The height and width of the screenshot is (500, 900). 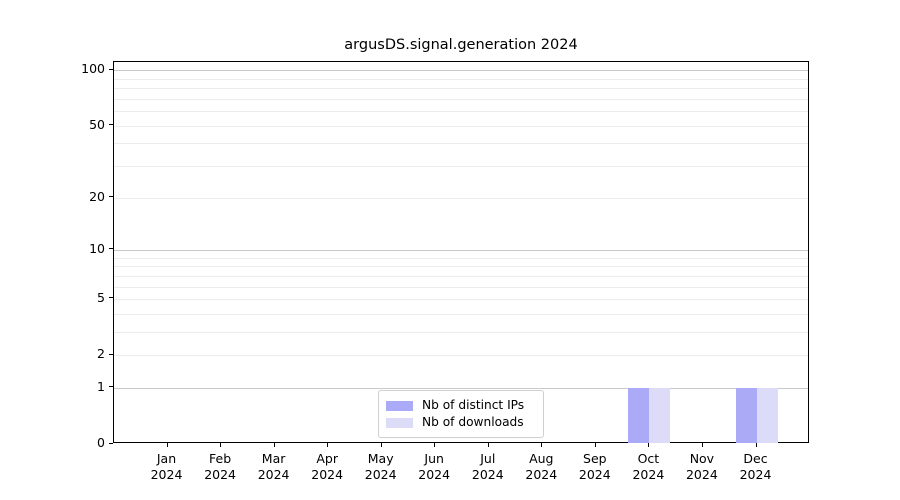 I want to click on x-tick-label-dec: Dec 2024, so click(x=755, y=466).